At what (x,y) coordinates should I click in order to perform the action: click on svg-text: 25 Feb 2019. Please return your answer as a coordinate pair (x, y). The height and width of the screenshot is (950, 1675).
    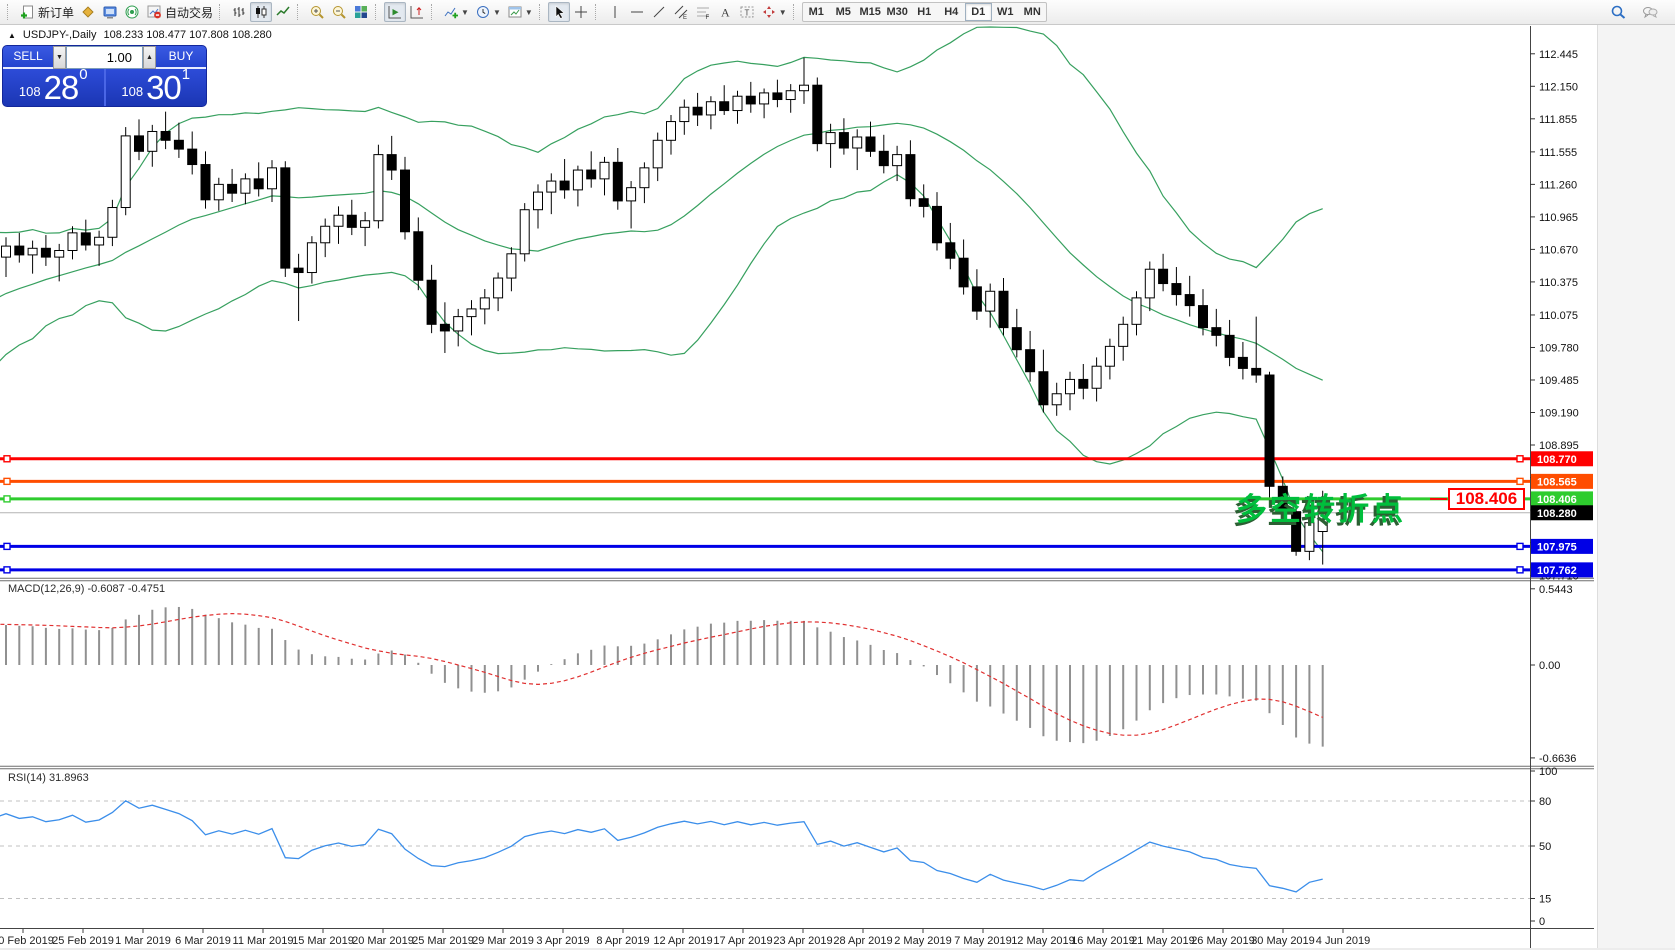
    Looking at the image, I should click on (83, 941).